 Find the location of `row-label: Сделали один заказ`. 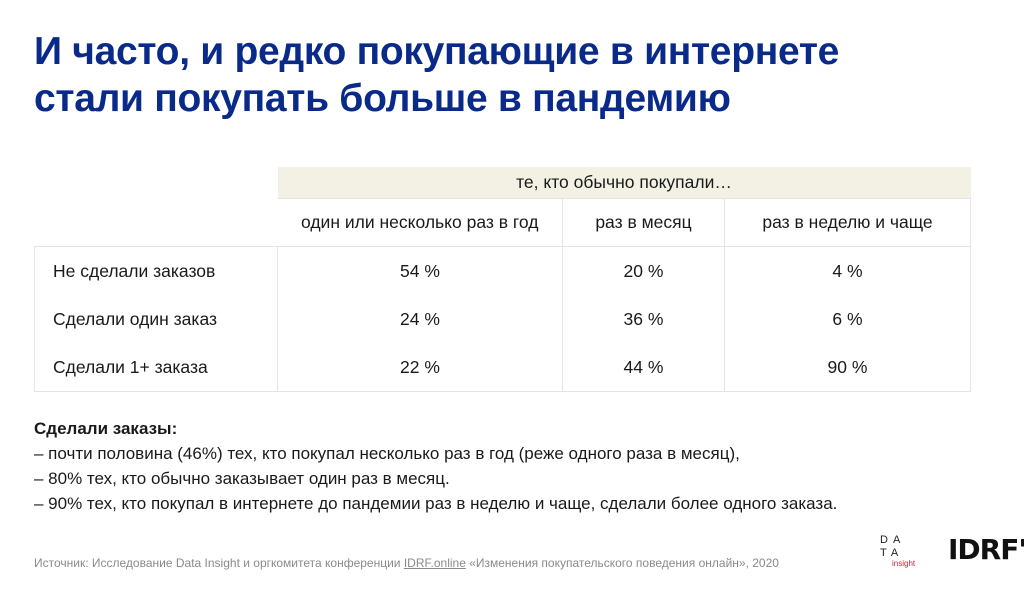

row-label: Сделали один заказ is located at coordinates (156, 319).